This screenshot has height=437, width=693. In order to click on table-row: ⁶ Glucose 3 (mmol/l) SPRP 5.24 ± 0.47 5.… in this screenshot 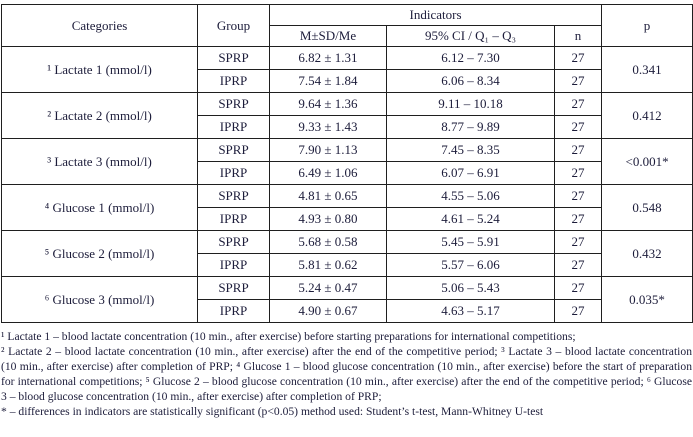, I will do `click(347, 299)`.